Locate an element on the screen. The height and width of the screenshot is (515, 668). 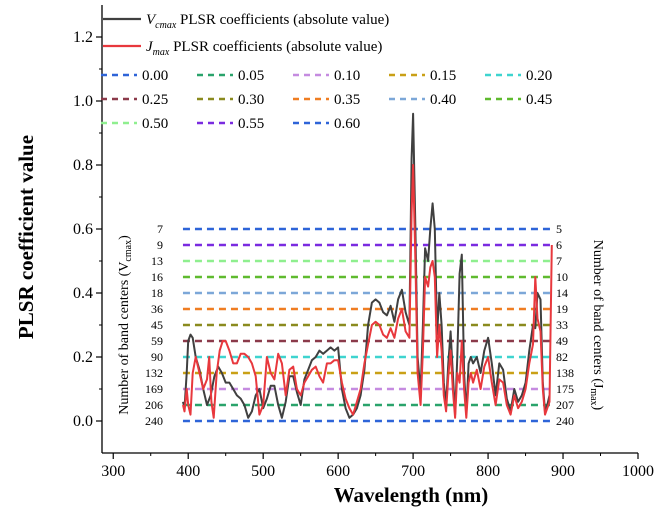
left-count-0.60: 7 is located at coordinates (160, 229).